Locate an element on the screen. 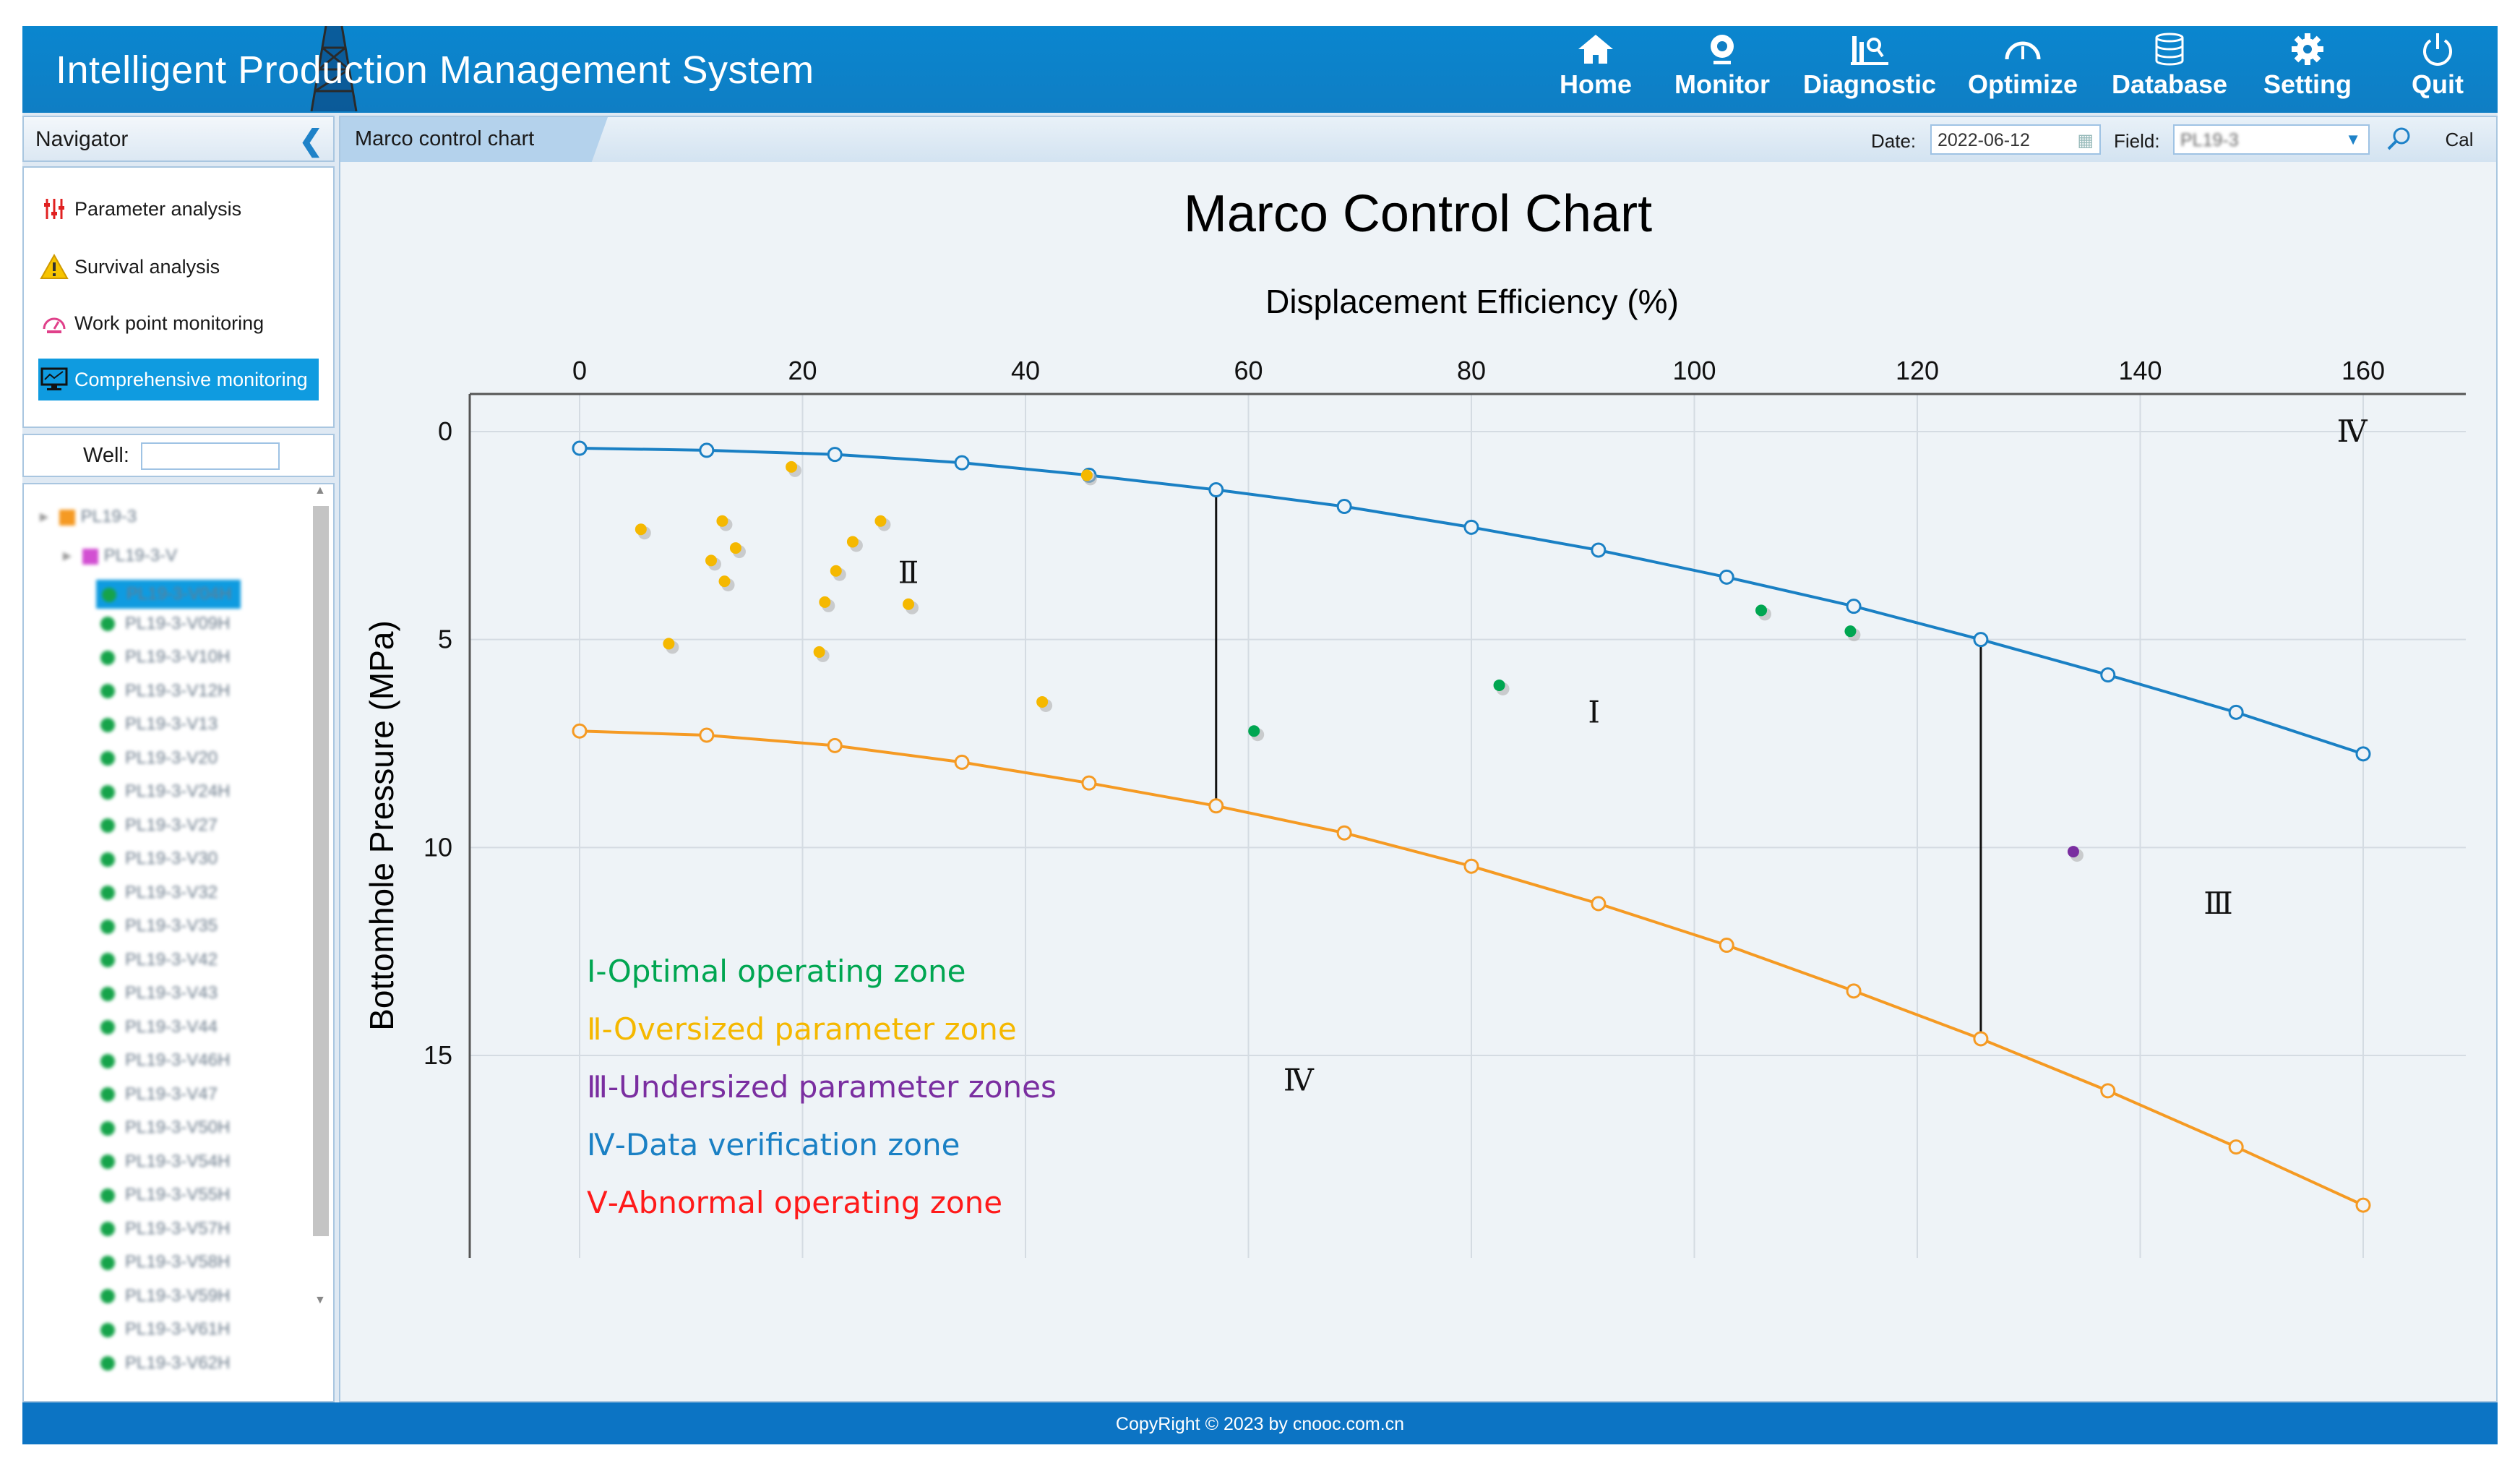 The height and width of the screenshot is (1461, 2520). tree-root-node: ▸ PL19-3 is located at coordinates (88, 516).